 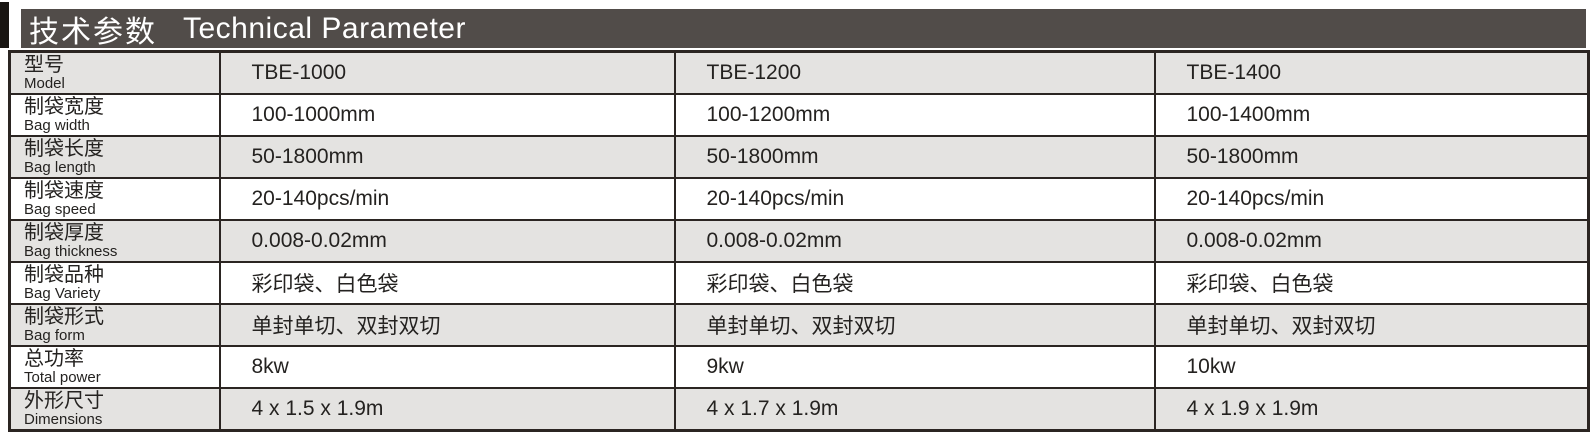 I want to click on row-label-en: Model, so click(x=44, y=83).